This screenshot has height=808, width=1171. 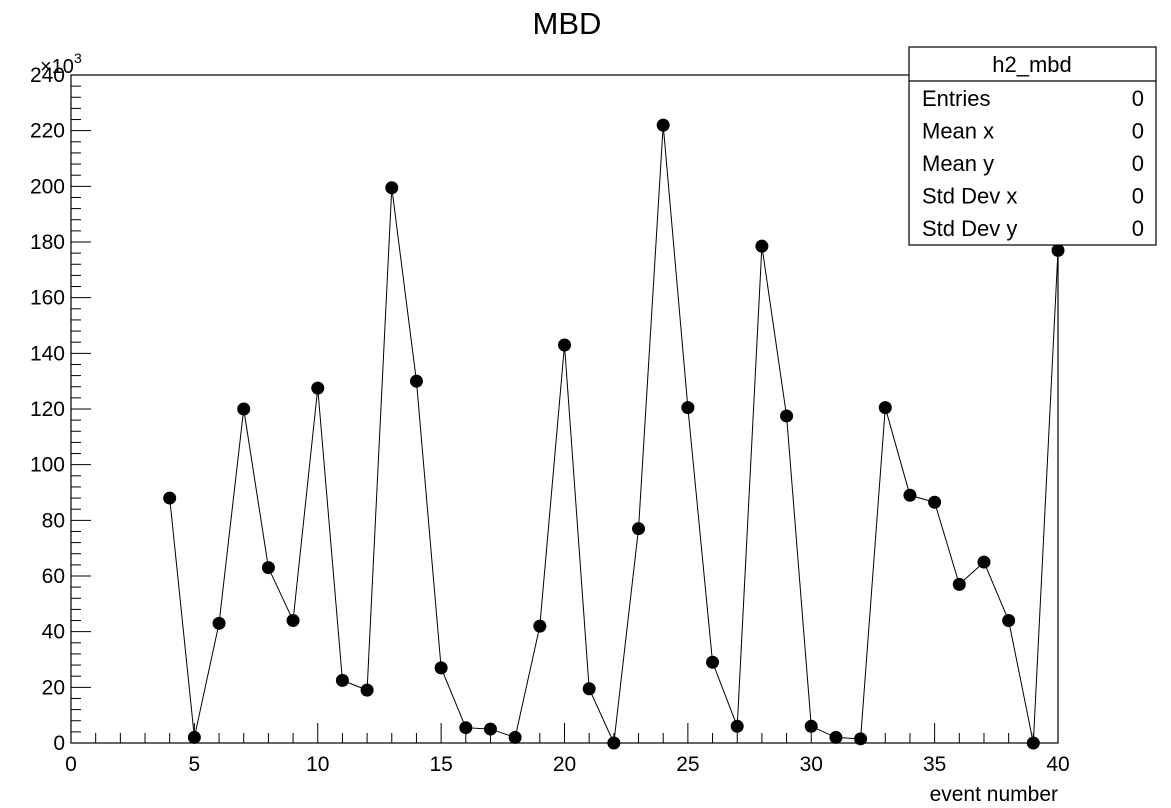 I want to click on x-tick-label: 20, so click(x=564, y=764).